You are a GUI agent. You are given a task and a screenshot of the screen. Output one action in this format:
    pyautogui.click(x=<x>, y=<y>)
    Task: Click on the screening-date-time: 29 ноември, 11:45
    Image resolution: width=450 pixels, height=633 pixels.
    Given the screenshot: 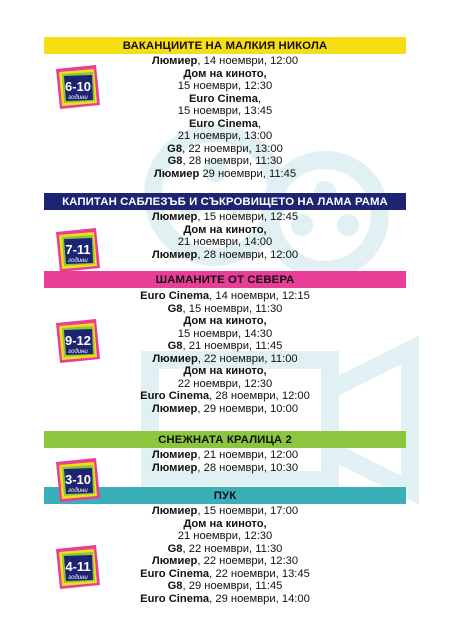 What is the action you would take?
    pyautogui.click(x=248, y=173)
    